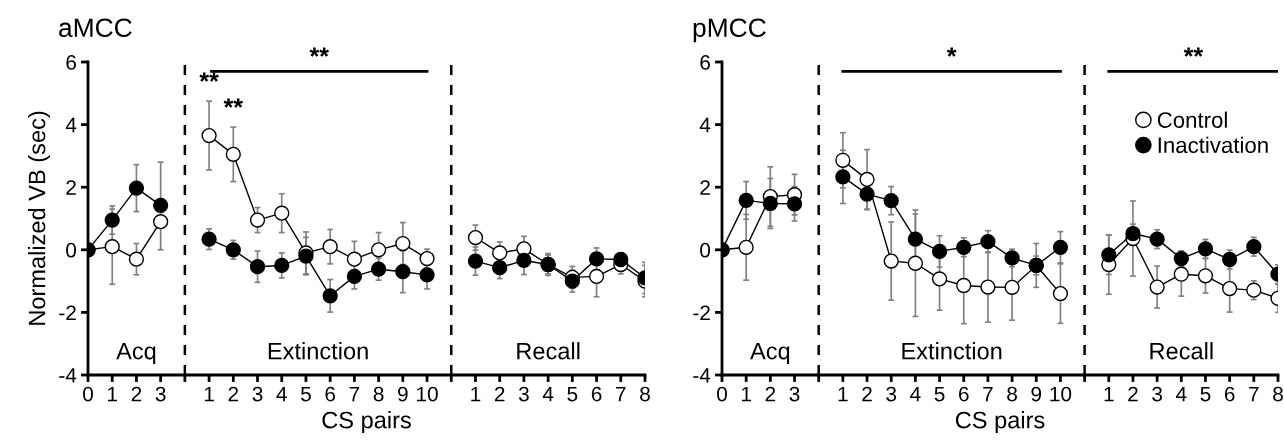  What do you see at coordinates (1192, 119) in the screenshot?
I see `legend-label: Control` at bounding box center [1192, 119].